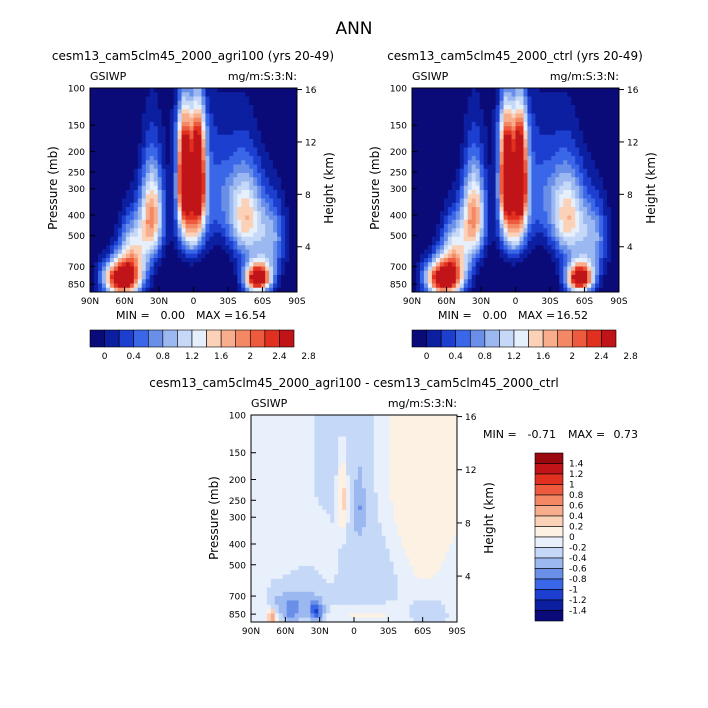 The height and width of the screenshot is (708, 708). Describe the element at coordinates (257, 338) in the screenshot. I see `colorbar-swatch` at that location.